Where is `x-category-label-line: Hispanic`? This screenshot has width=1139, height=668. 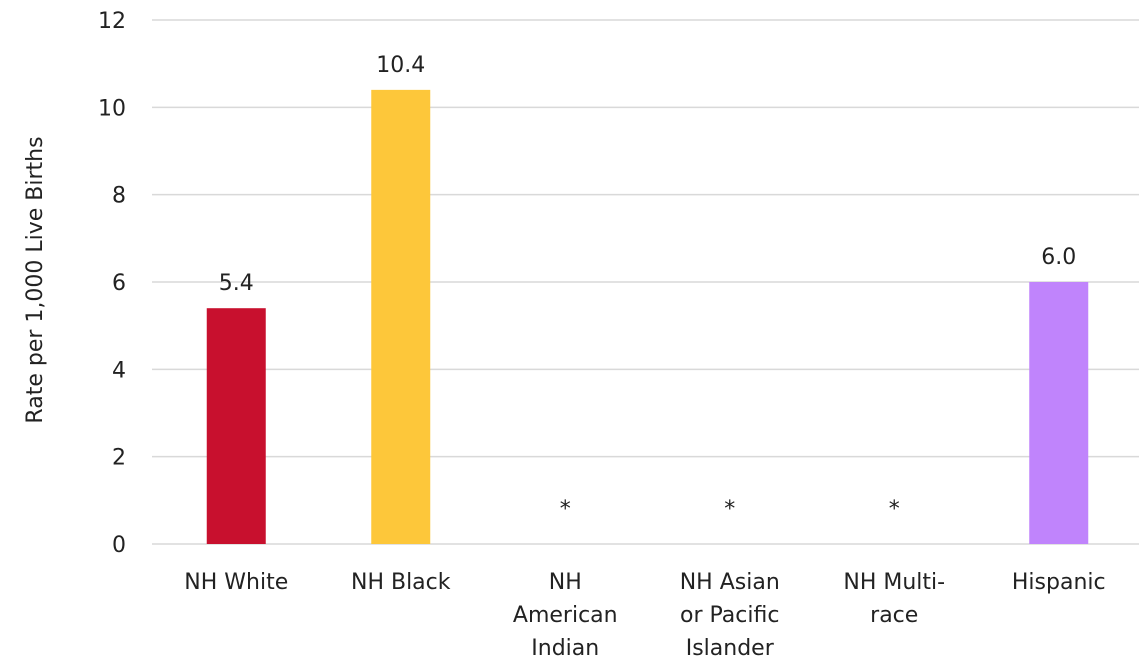 x-category-label-line: Hispanic is located at coordinates (1059, 582).